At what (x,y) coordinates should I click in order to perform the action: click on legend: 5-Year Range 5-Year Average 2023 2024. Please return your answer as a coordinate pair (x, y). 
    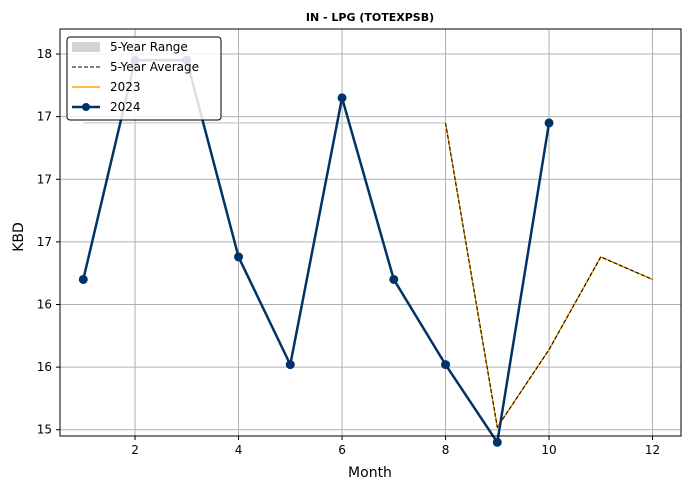
    Looking at the image, I should click on (144, 78).